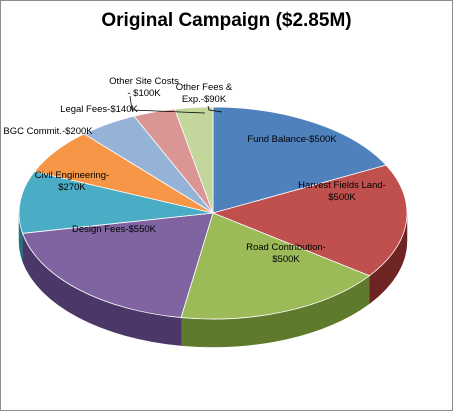 The image size is (453, 411). What do you see at coordinates (226, 20) in the screenshot?
I see `chart-title: Original Campaign ($2.85M)` at bounding box center [226, 20].